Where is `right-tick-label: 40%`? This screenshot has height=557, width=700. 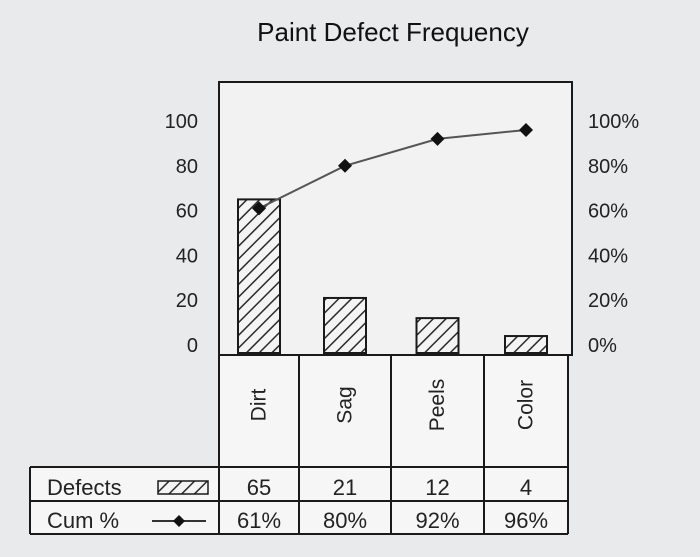
right-tick-label: 40% is located at coordinates (608, 256).